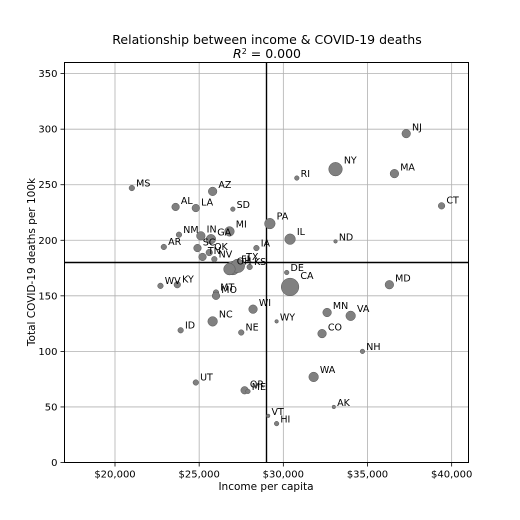 This screenshot has height=520, width=520. Describe the element at coordinates (305, 174) in the screenshot. I see `data-point-label: RI` at that location.